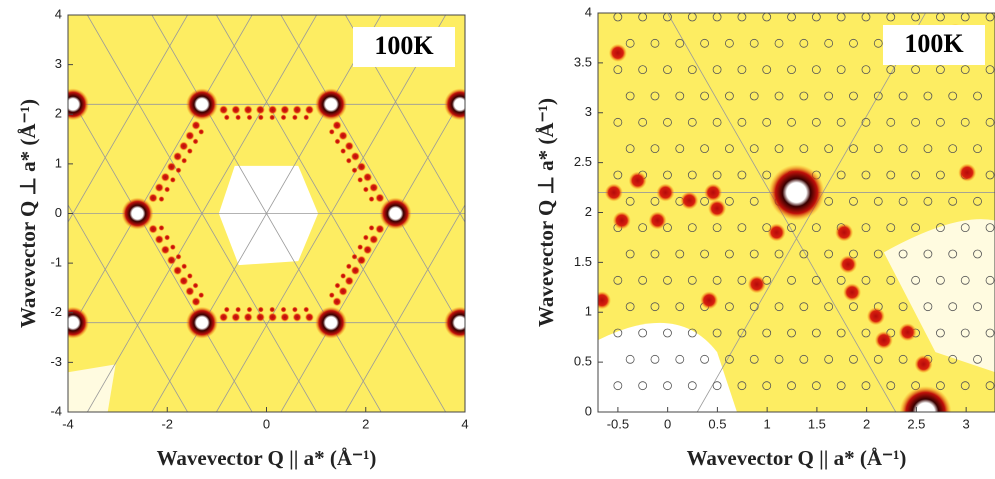  What do you see at coordinates (916, 423) in the screenshot?
I see `x-tick-label: 2.5` at bounding box center [916, 423].